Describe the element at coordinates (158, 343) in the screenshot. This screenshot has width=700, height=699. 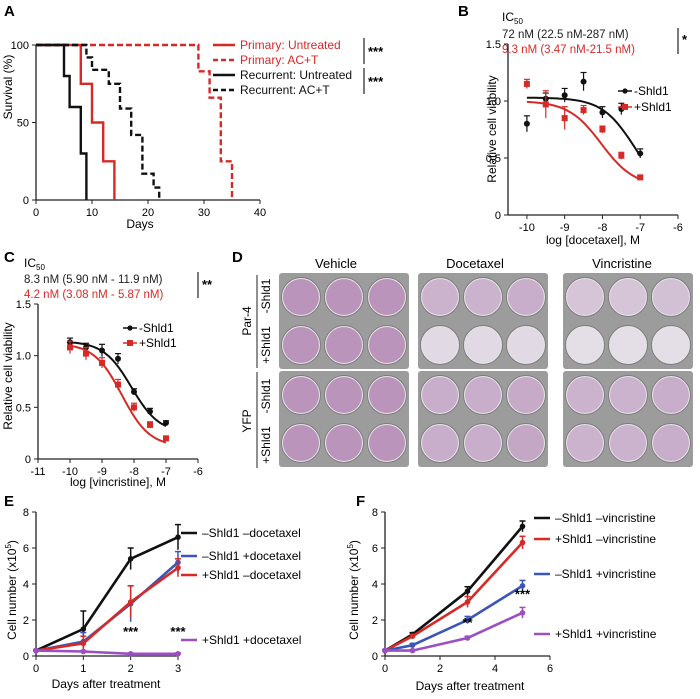
I see `legend-plus-shld1-c: +Shld1` at that location.